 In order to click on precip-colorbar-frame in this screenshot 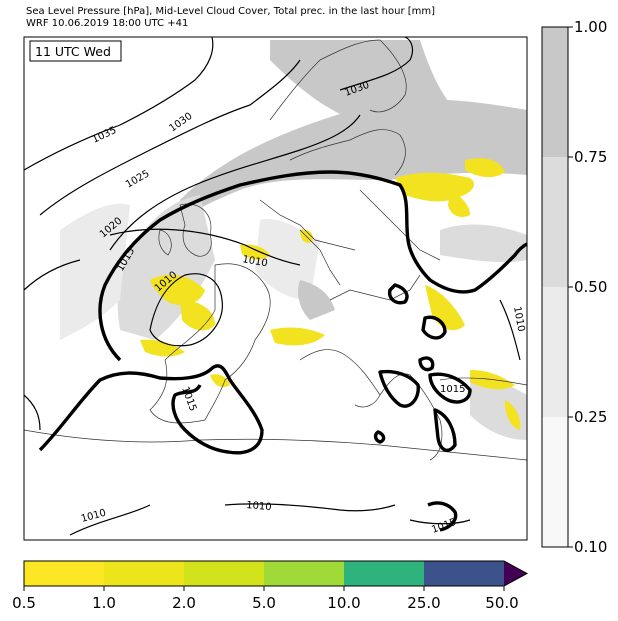, I will do `click(276, 573)`.